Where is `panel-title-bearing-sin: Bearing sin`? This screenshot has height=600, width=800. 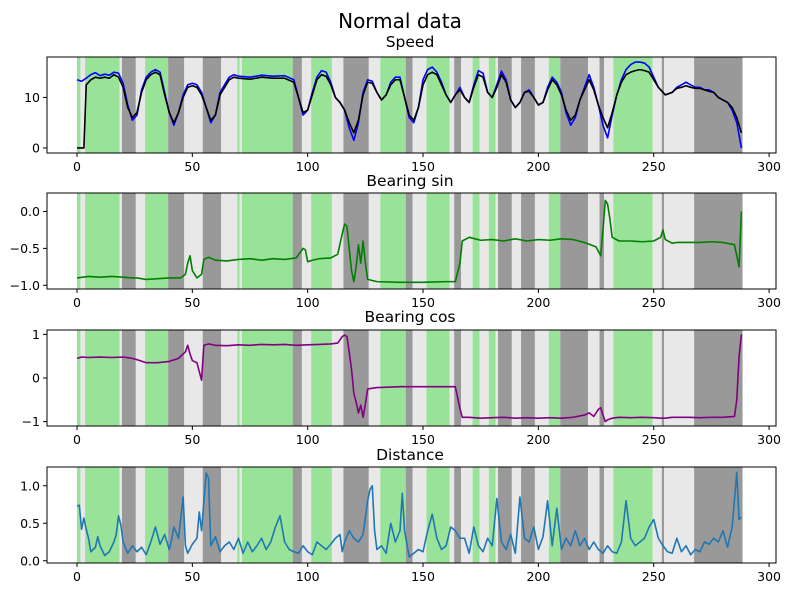
panel-title-bearing-sin: Bearing sin is located at coordinates (409, 181).